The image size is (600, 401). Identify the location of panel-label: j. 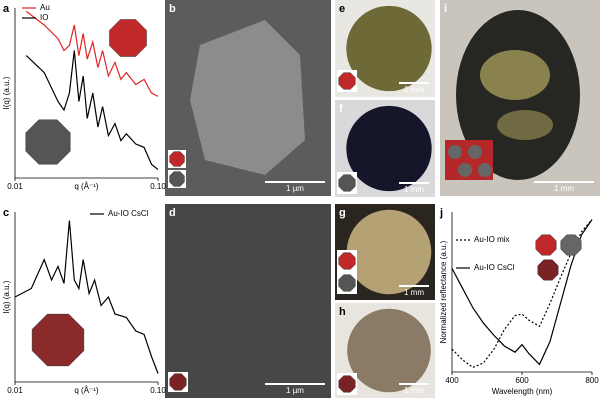
(441, 213).